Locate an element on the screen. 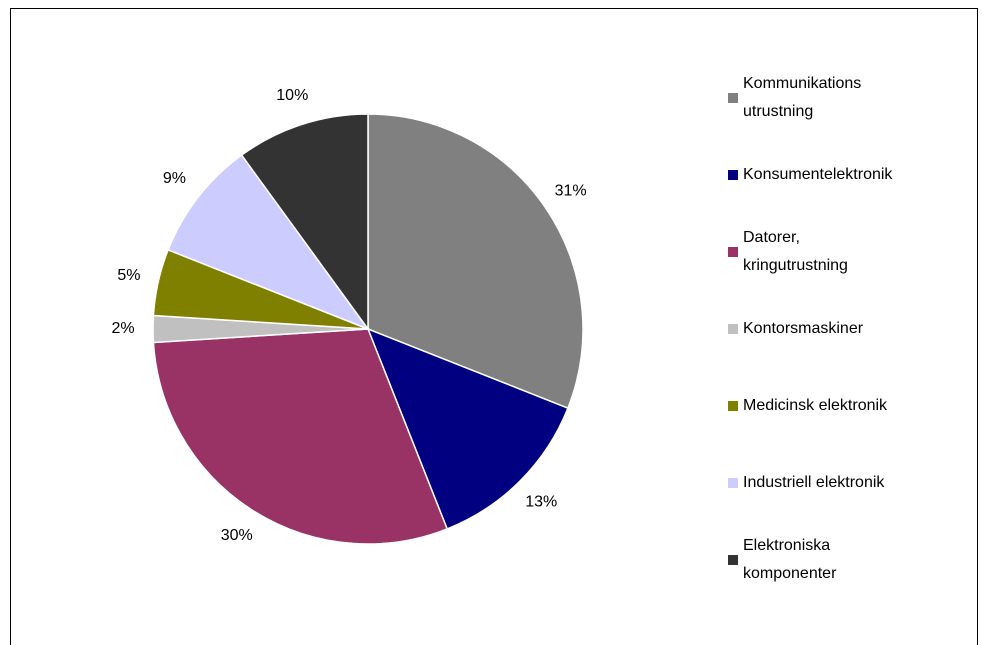  legend-label: Datorer, kringutrustning is located at coordinates (795, 251).